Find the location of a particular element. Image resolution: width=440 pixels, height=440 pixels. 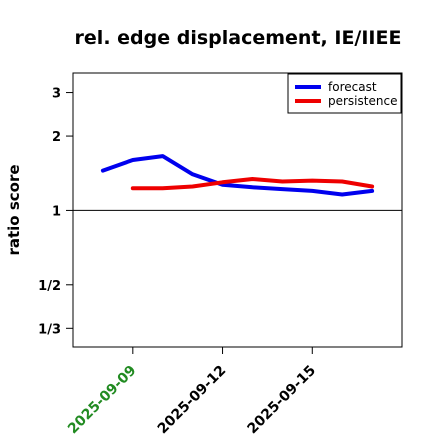

x-tick-label: 2025-09-09 is located at coordinates (102, 400).